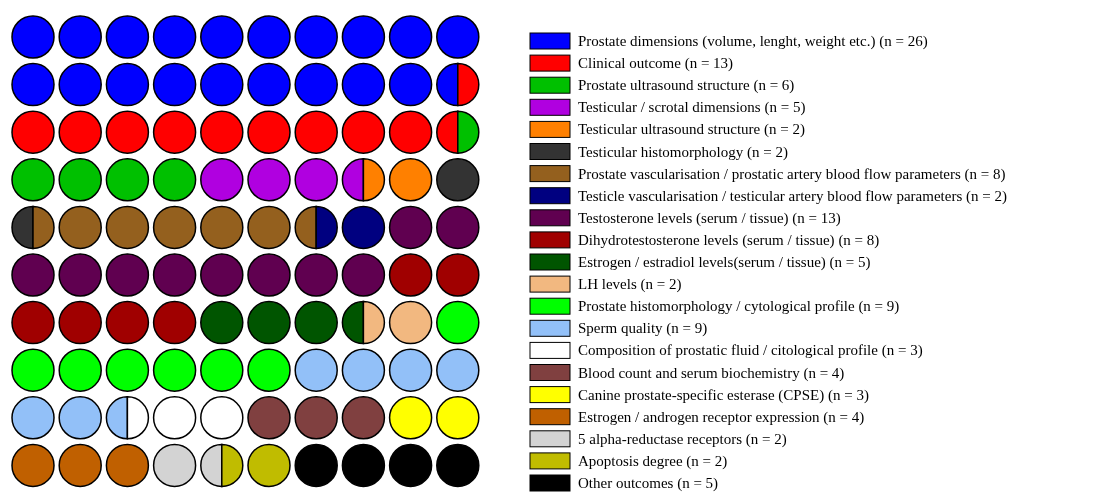 Image resolution: width=1103 pixels, height=496 pixels. I want to click on data-label: (n = 6), so click(774, 86).